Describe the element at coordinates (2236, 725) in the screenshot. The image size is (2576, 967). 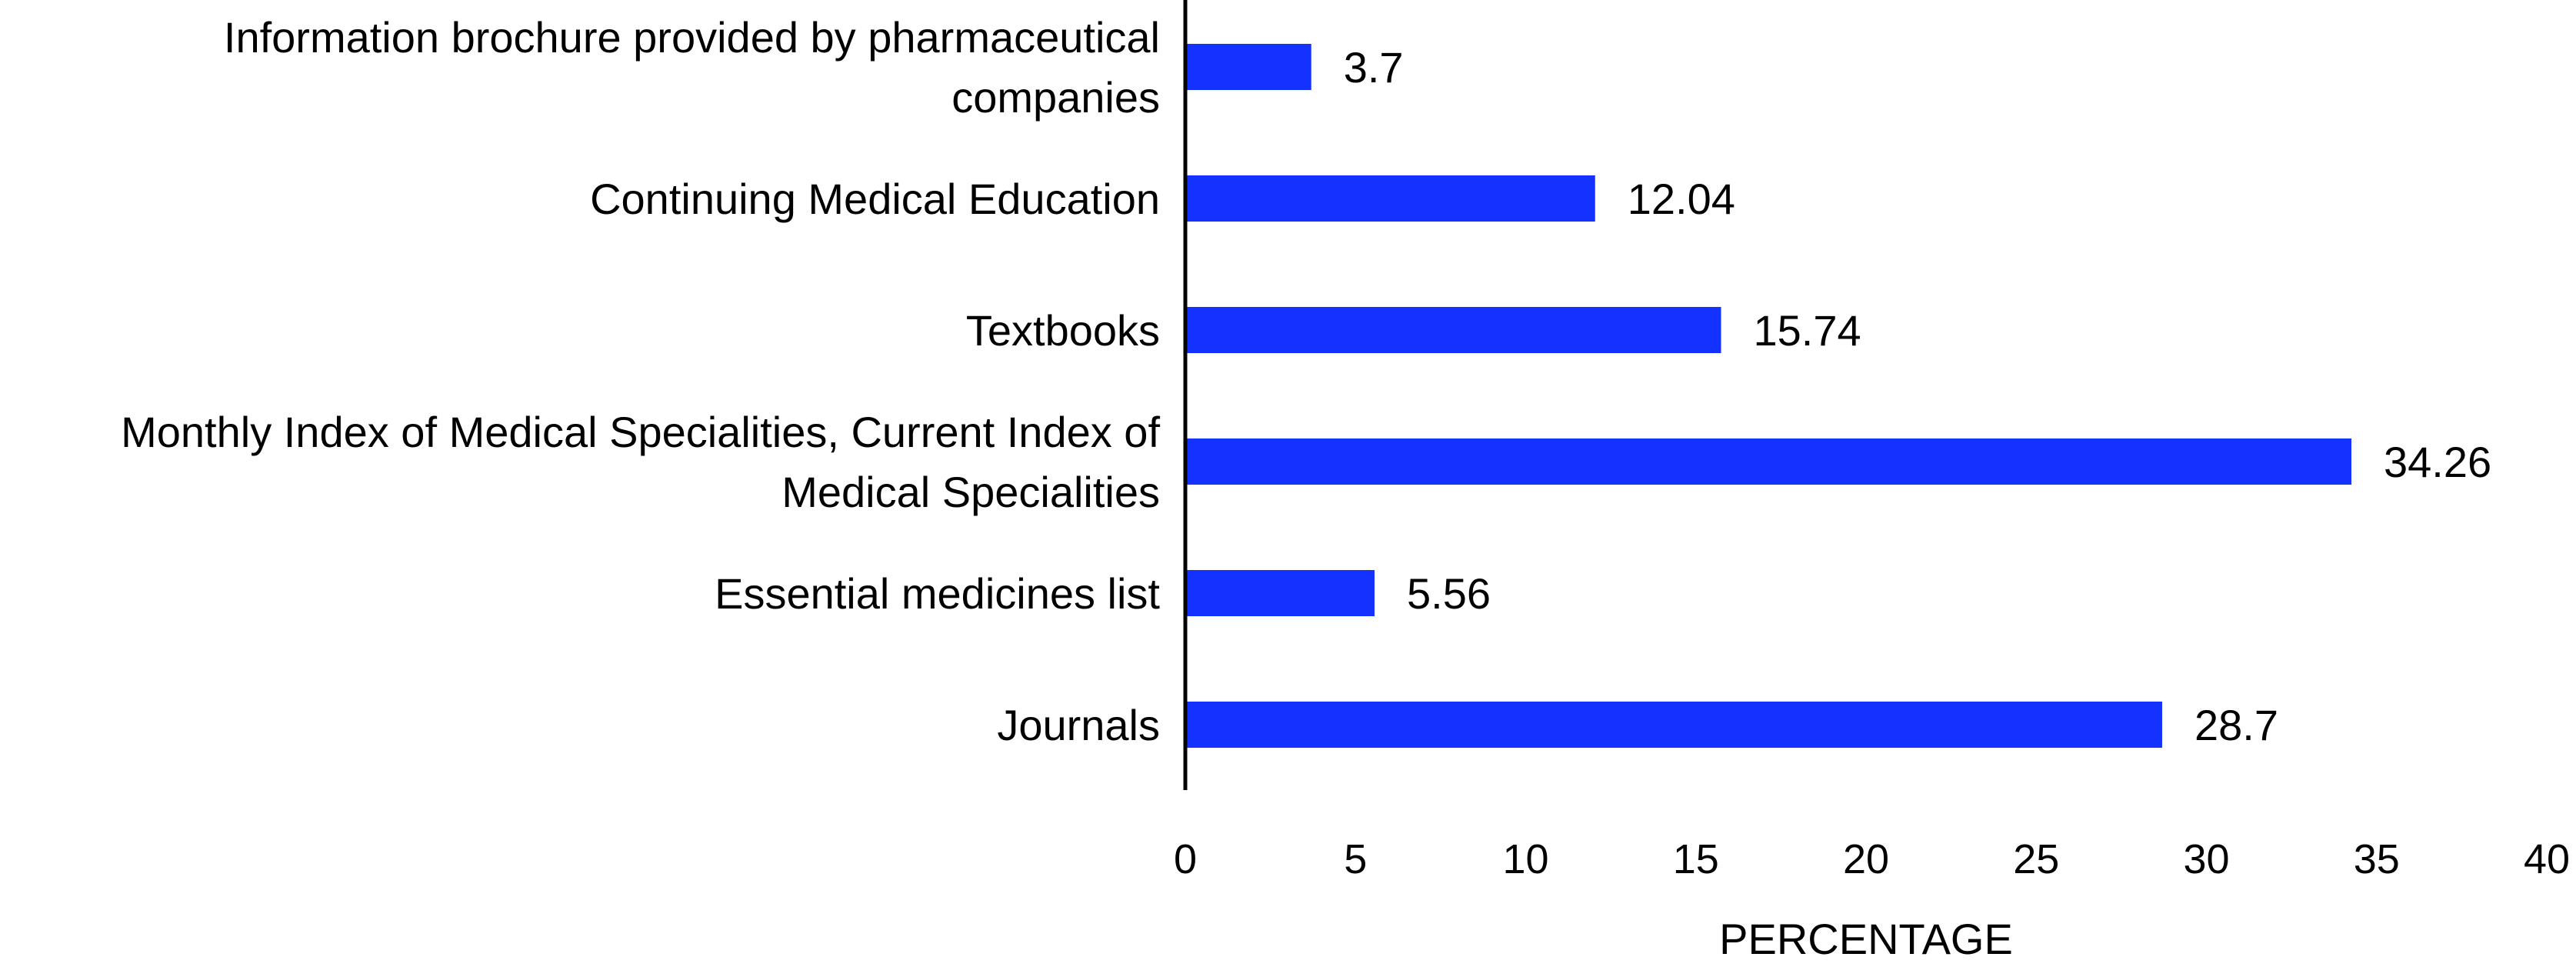
I see `bar-value-label: 28.7` at that location.